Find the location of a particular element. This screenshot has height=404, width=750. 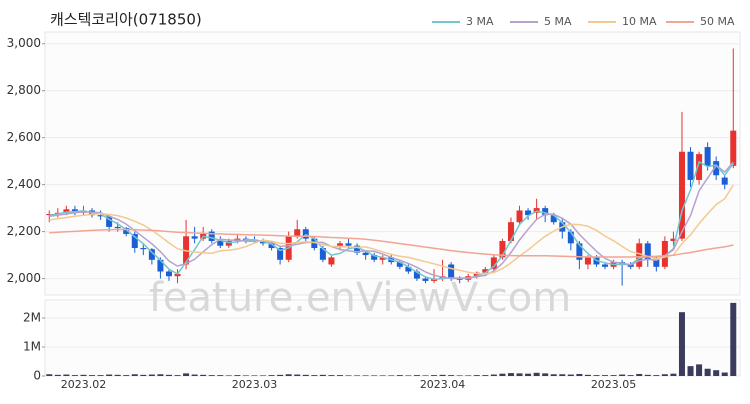

legend-label: 50 MA is located at coordinates (717, 21).